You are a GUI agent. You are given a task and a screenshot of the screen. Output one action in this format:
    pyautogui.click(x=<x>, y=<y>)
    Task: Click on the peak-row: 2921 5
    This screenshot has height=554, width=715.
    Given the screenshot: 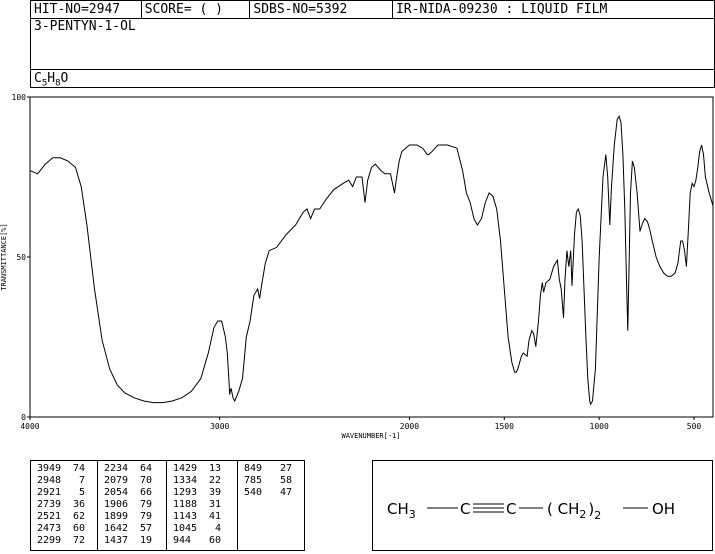 What is the action you would take?
    pyautogui.click(x=64, y=493)
    